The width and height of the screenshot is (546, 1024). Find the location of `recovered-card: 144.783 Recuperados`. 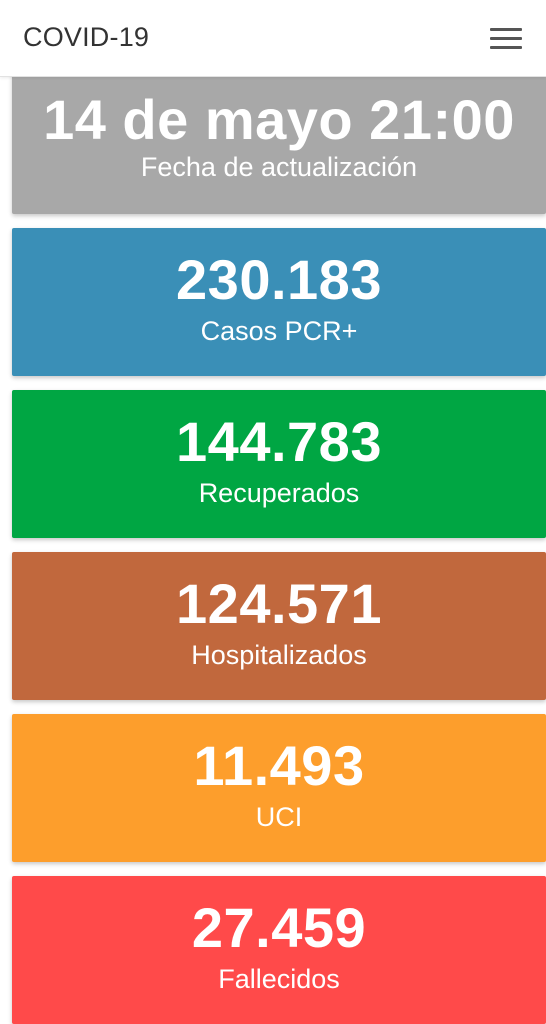

recovered-card: 144.783 Recuperados is located at coordinates (279, 464).